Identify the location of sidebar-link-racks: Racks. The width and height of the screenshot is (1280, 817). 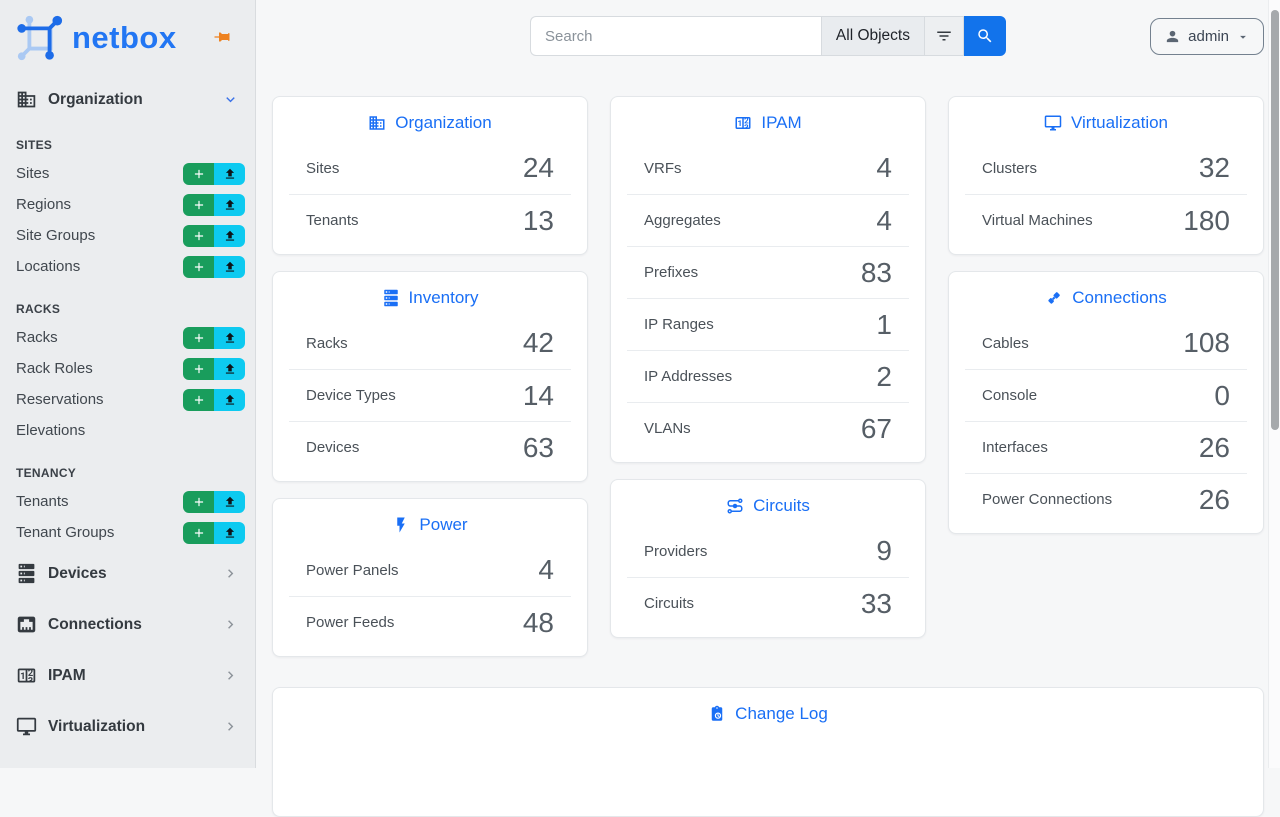
(127, 337).